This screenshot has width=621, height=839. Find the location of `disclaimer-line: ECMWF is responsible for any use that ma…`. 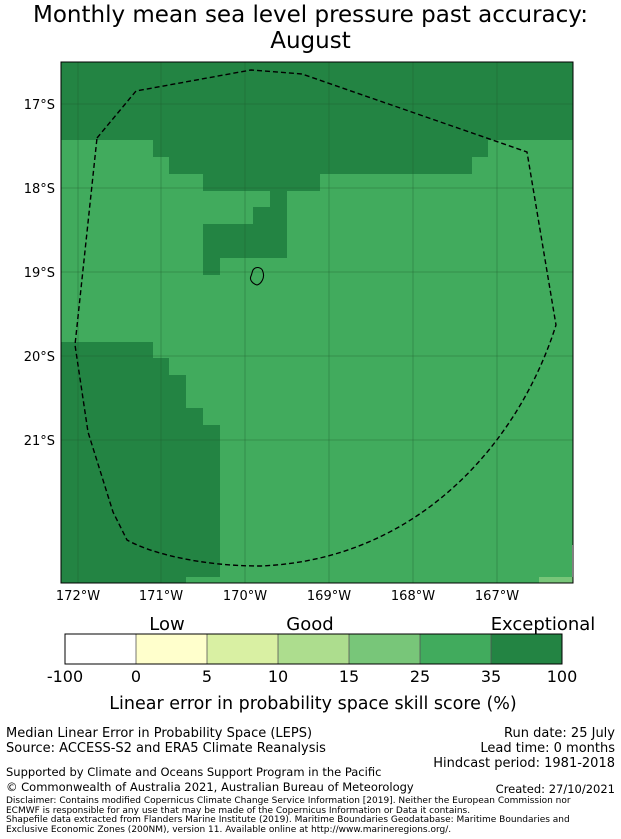

disclaimer-line: ECMWF is responsible for any use that ma… is located at coordinates (238, 810).